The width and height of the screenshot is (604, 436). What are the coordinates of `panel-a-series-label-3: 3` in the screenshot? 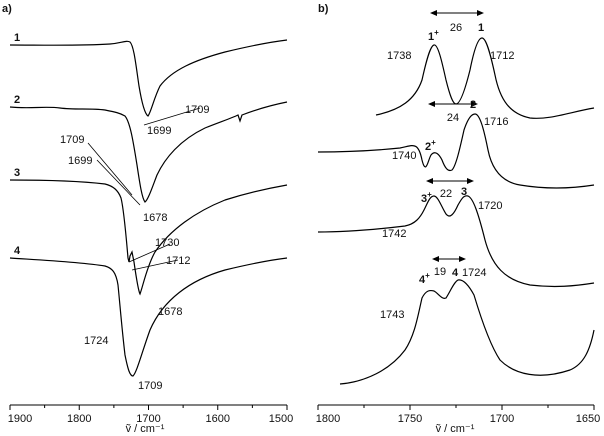 It's located at (17, 173).